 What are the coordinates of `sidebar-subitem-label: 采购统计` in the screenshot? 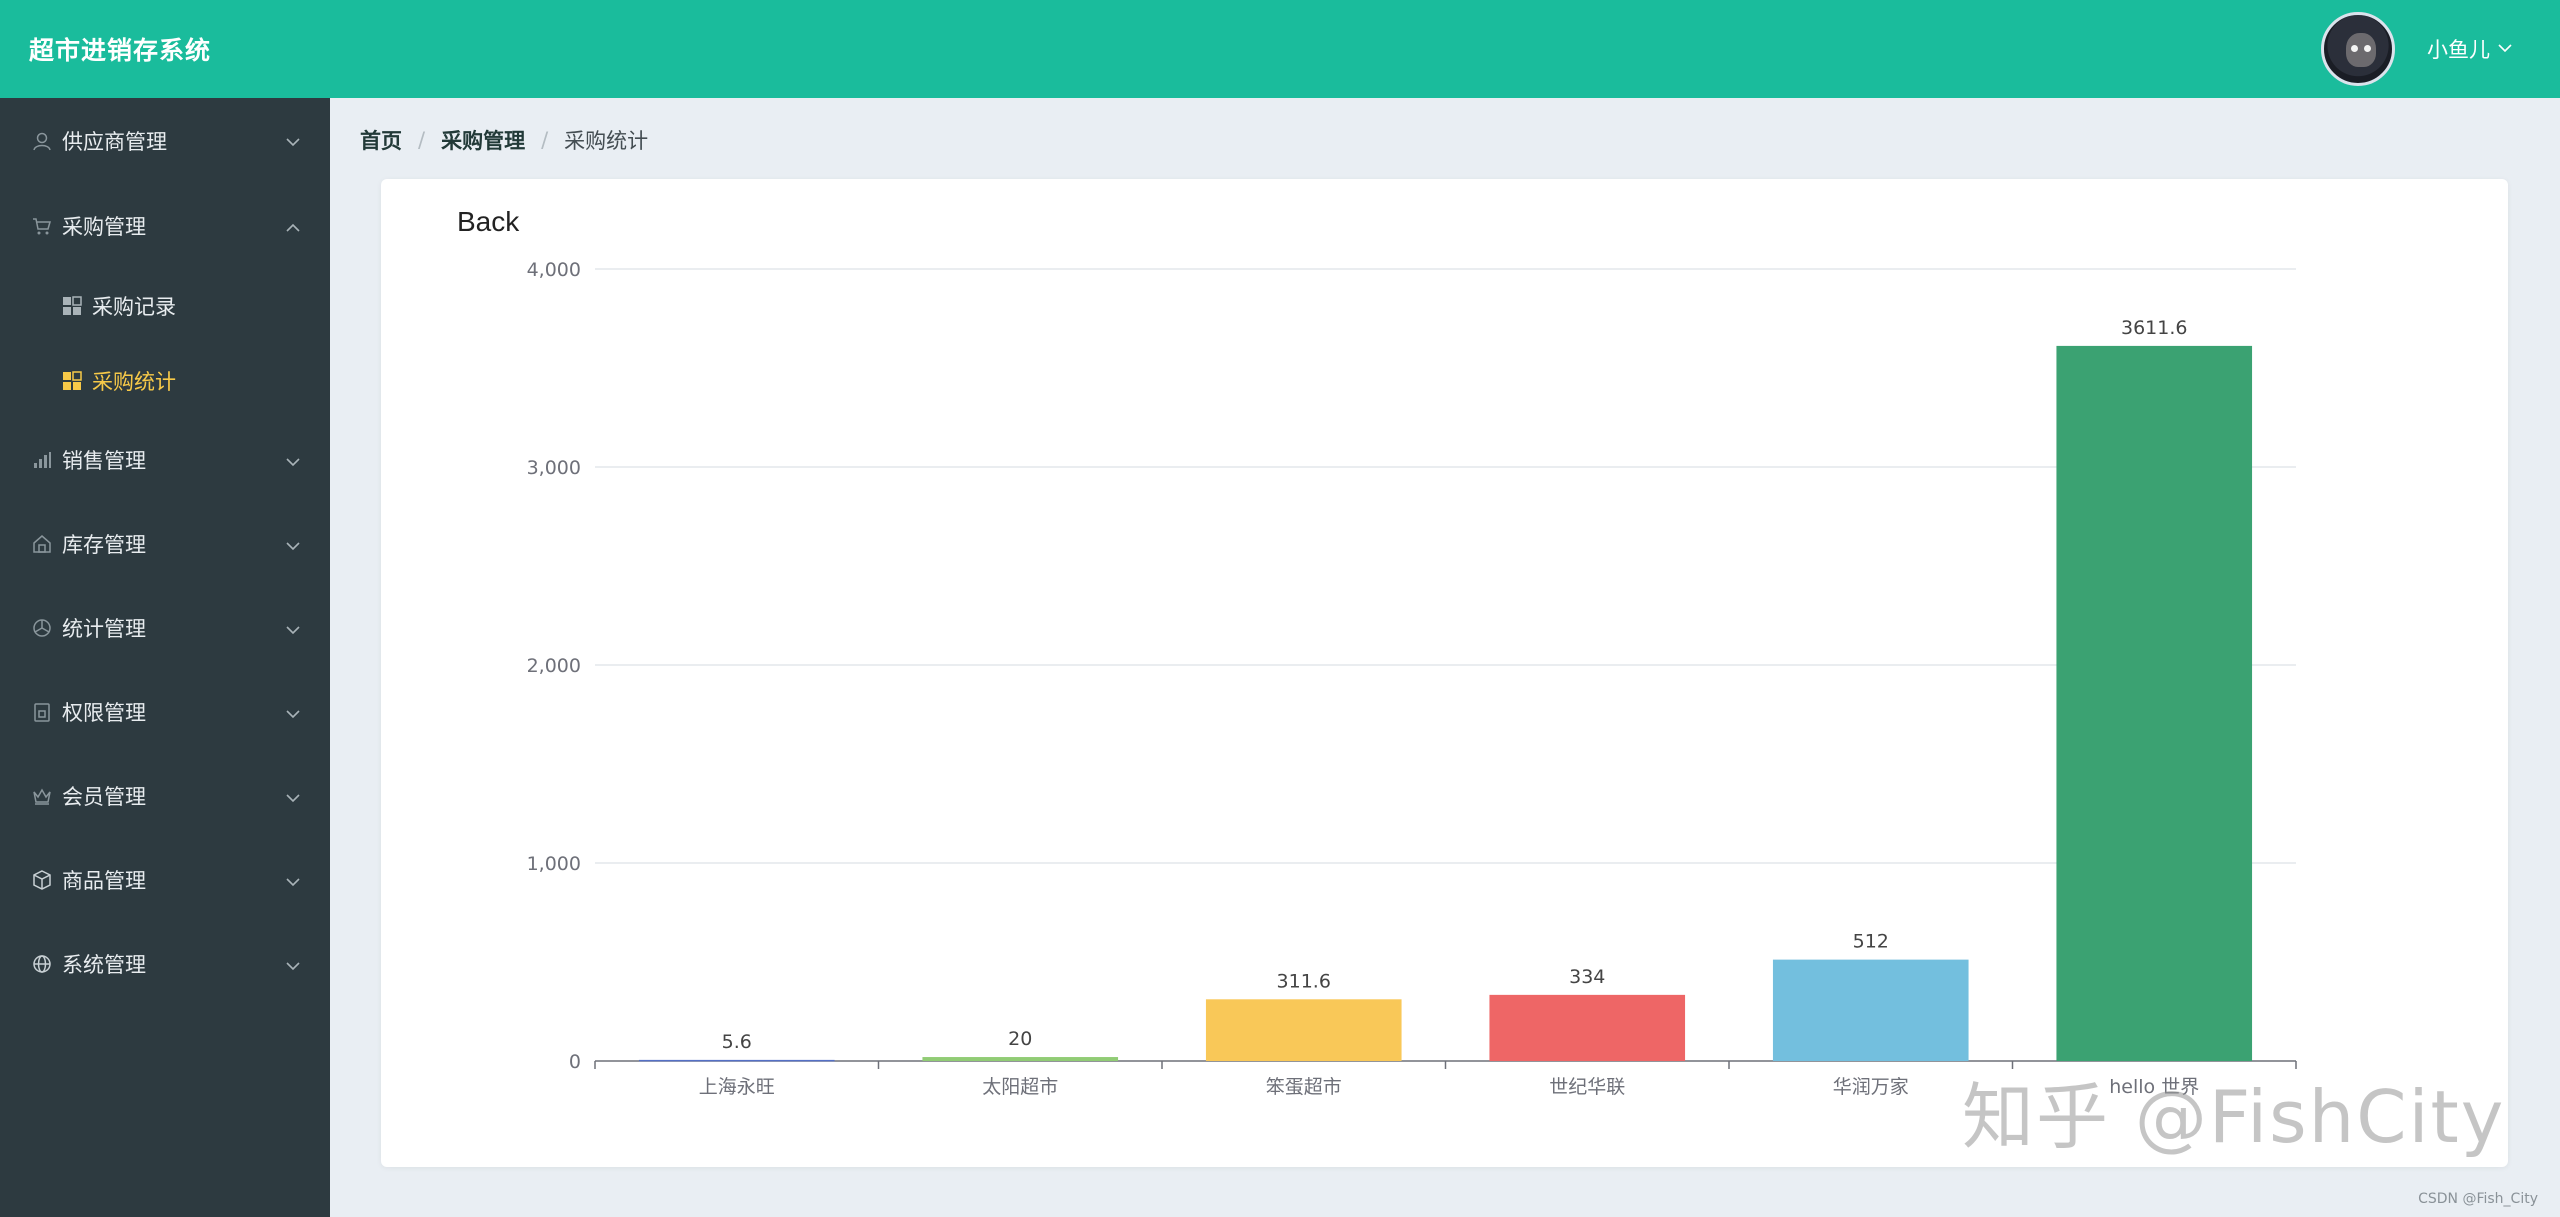 It's located at (134, 381).